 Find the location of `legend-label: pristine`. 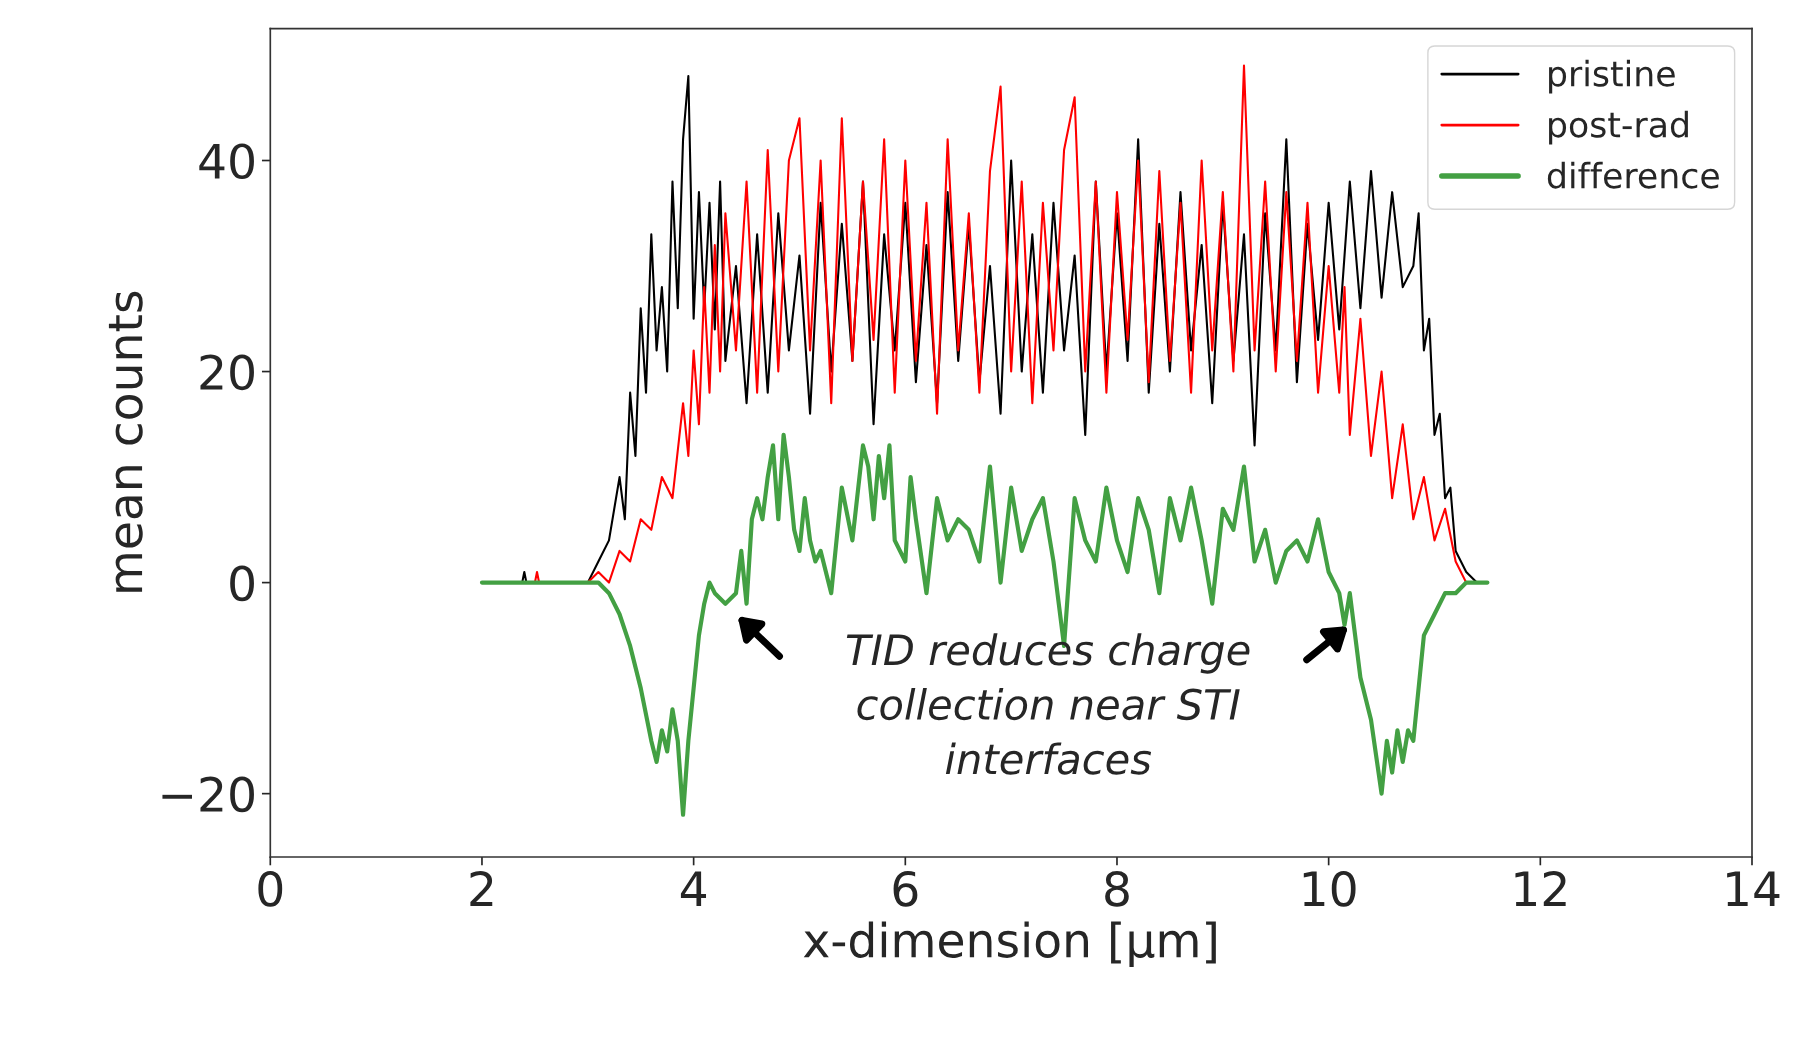

legend-label: pristine is located at coordinates (1612, 76).